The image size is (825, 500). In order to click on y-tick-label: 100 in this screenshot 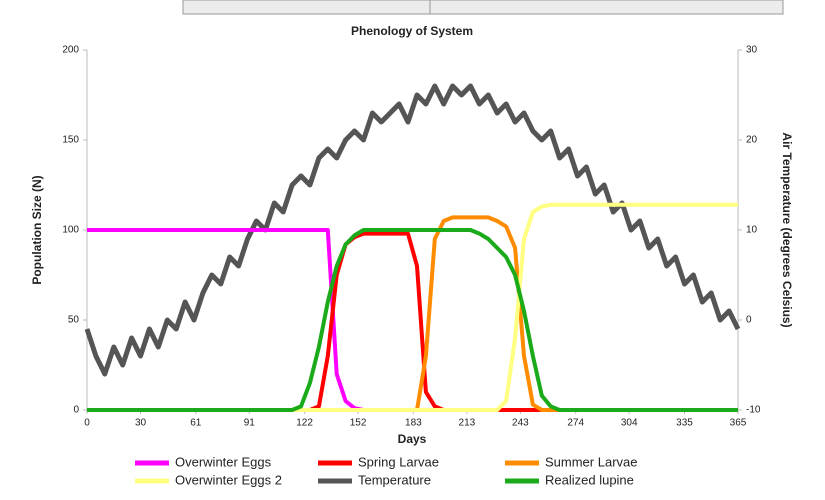, I will do `click(70, 230)`.